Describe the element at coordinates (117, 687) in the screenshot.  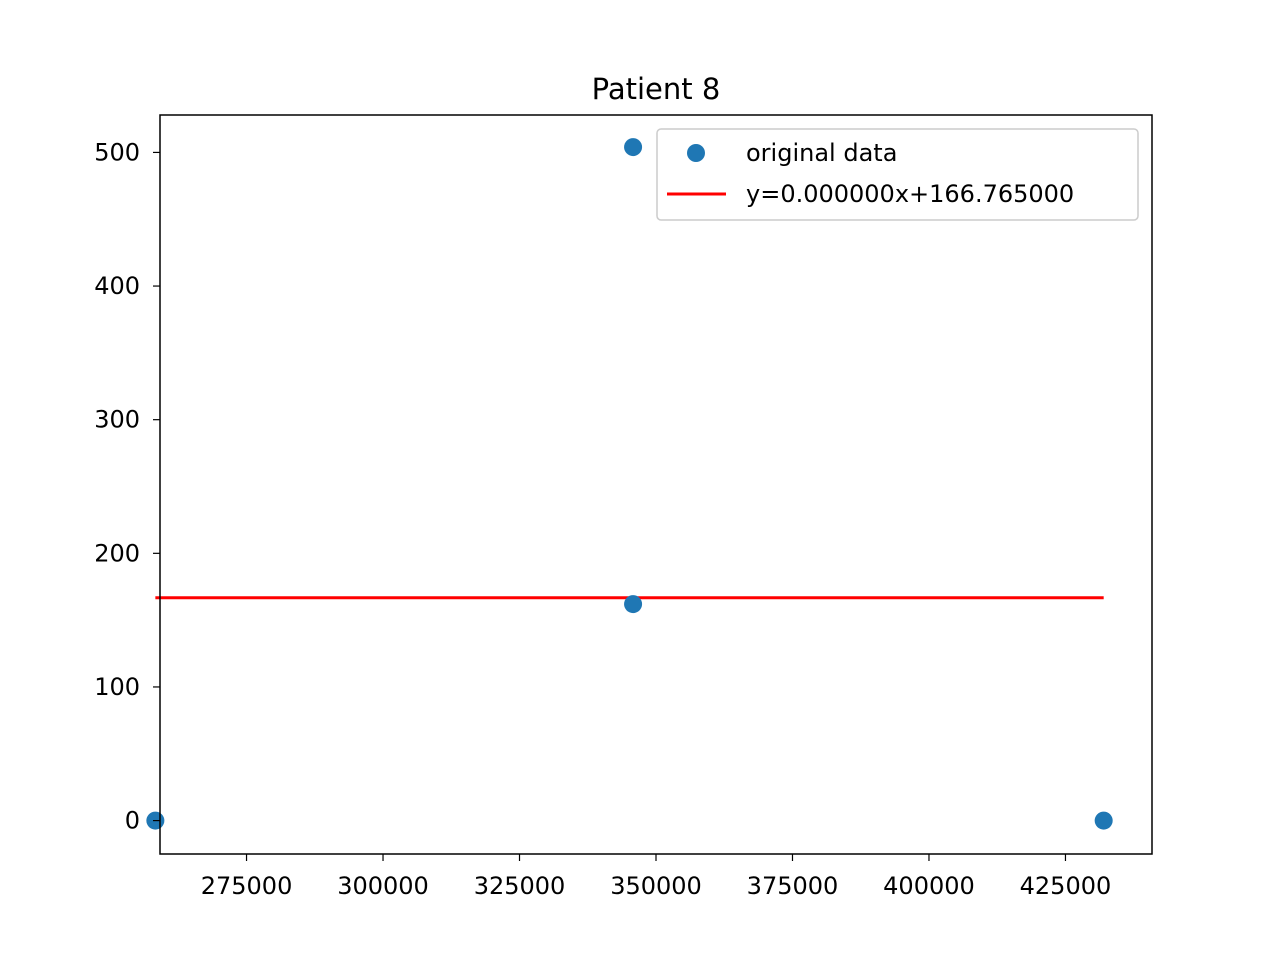
I see `y-tick-label: 100` at that location.